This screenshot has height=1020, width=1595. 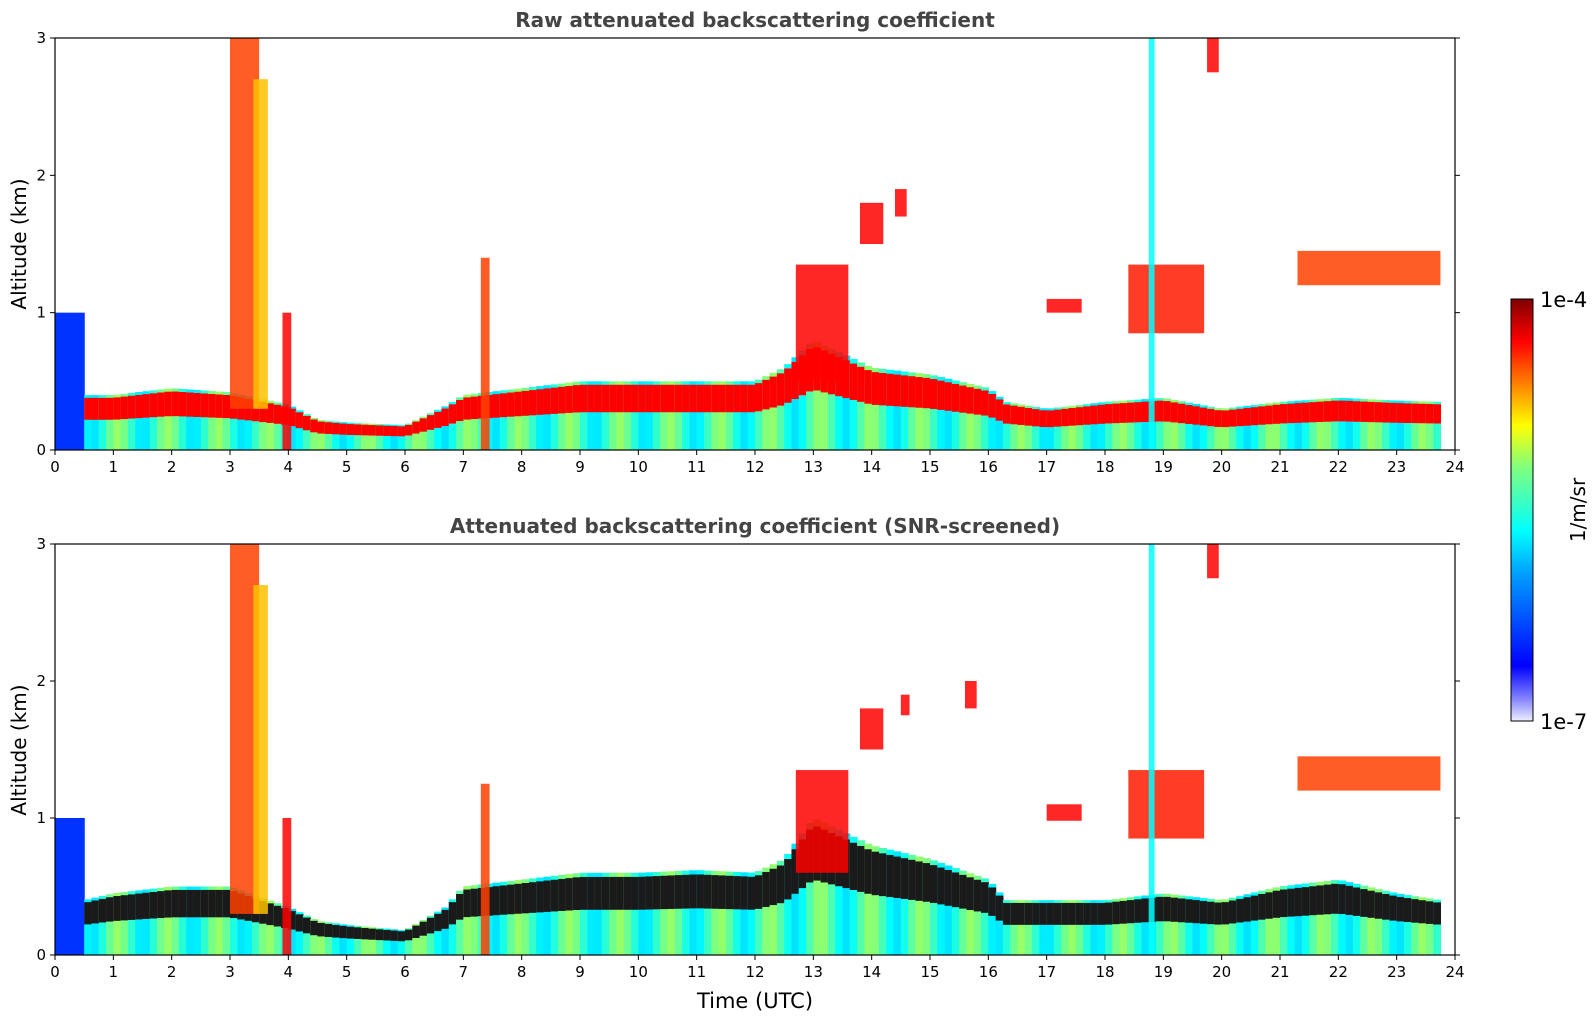 What do you see at coordinates (754, 467) in the screenshot?
I see `x-tick-label: 12` at bounding box center [754, 467].